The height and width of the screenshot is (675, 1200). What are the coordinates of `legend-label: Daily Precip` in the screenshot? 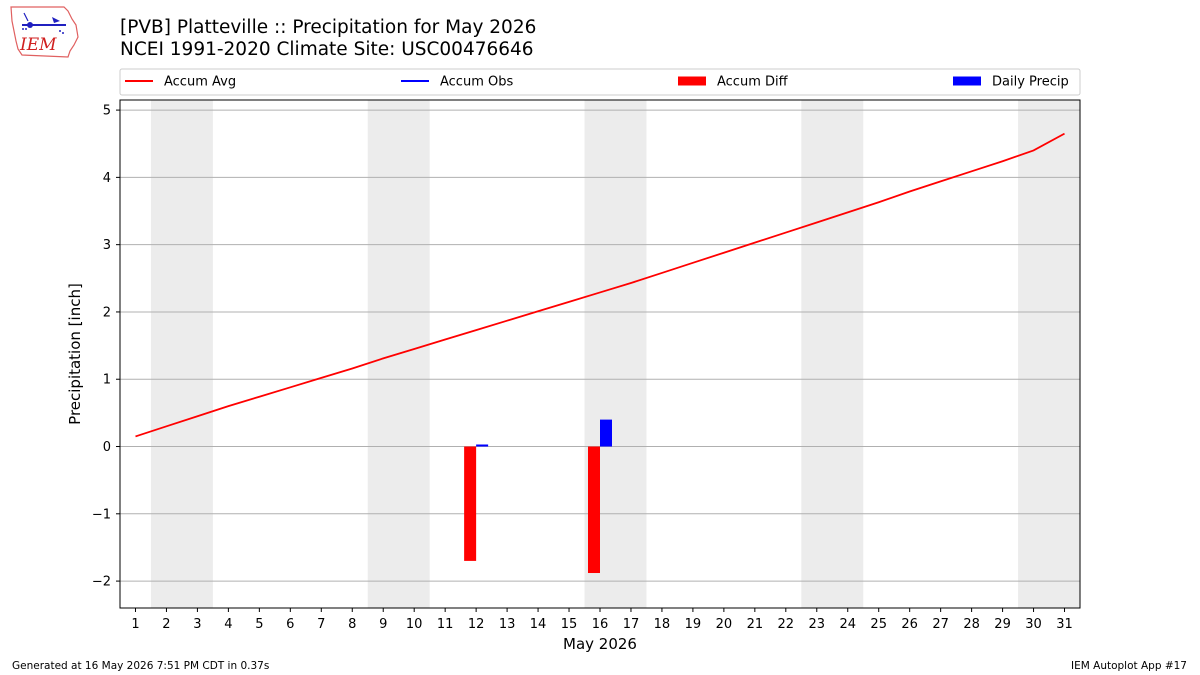 It's located at (1030, 82).